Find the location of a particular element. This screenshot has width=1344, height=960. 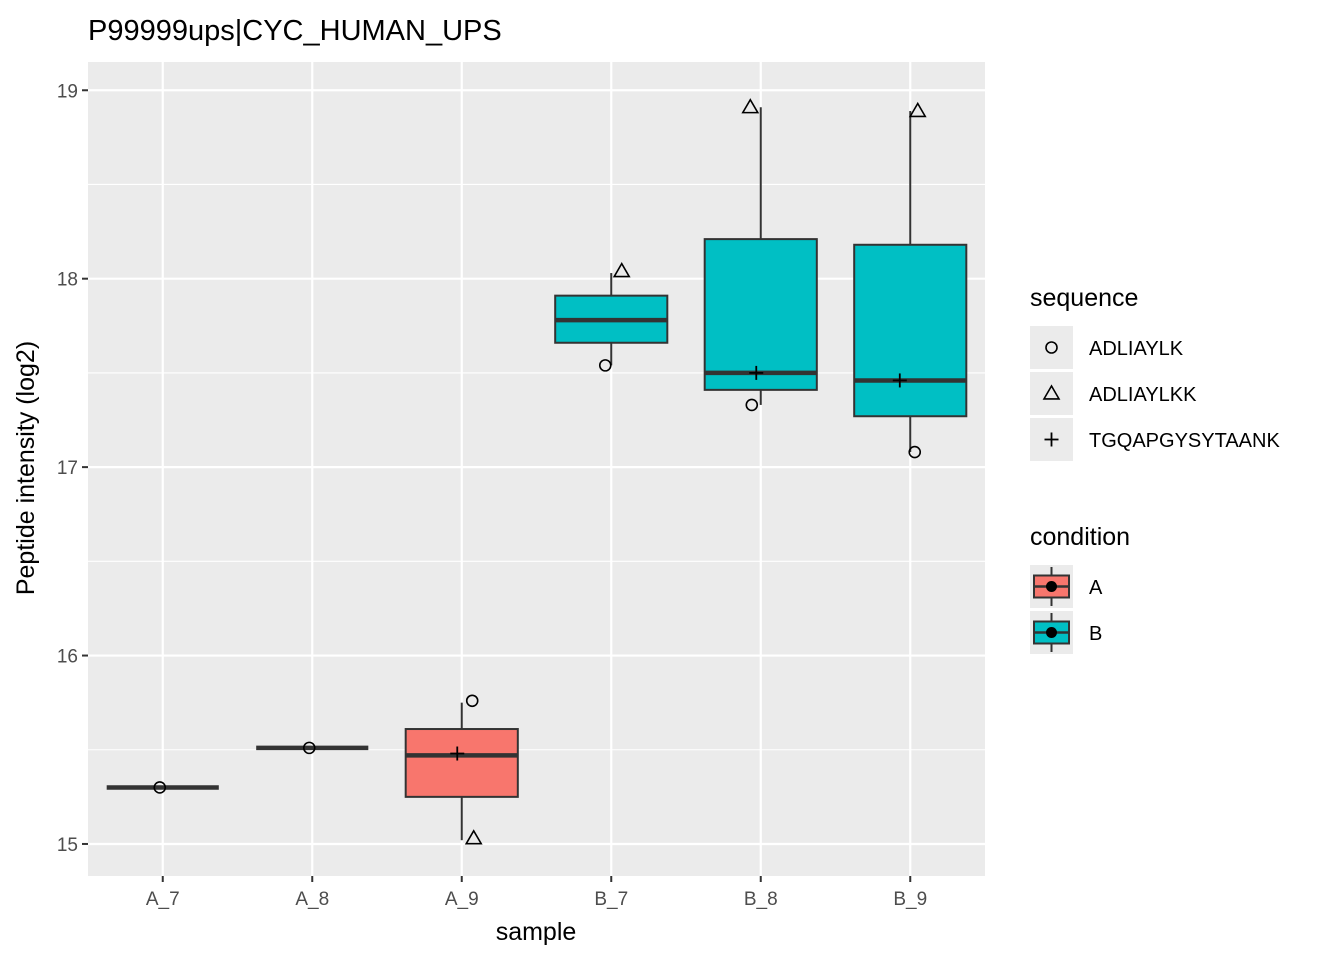

legend-plus-icon is located at coordinates (1051, 439).